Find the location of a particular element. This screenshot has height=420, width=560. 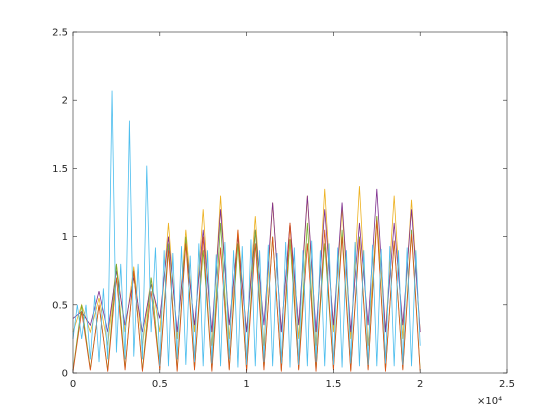

x-tick-label: 0 is located at coordinates (73, 384).